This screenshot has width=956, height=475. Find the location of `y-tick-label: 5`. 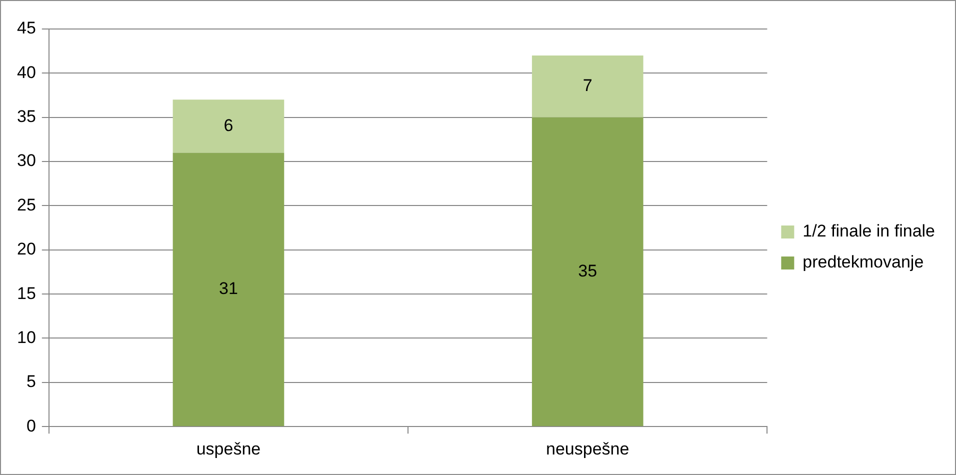

y-tick-label: 5 is located at coordinates (31, 382).